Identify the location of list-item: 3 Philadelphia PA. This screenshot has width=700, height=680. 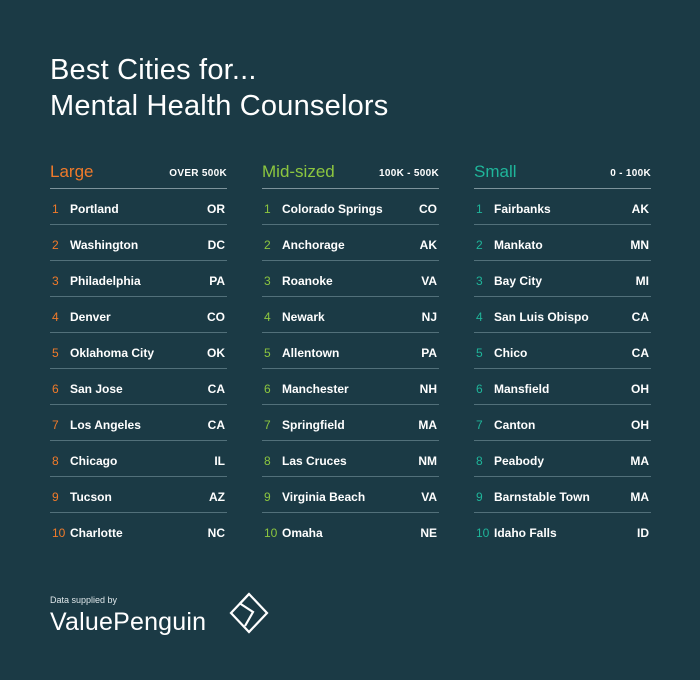
(138, 279).